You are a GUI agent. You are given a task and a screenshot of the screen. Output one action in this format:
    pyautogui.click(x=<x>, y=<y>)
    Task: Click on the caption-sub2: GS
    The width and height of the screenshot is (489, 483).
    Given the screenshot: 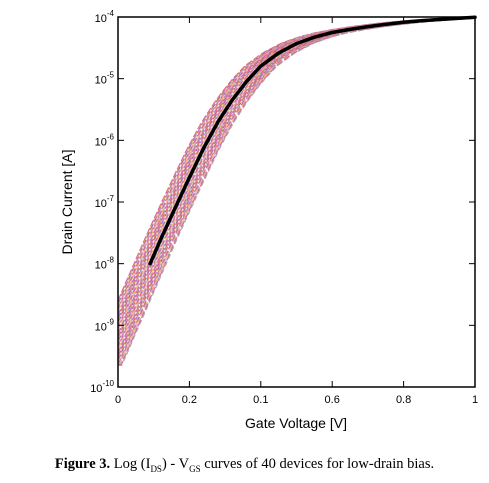 What is the action you would take?
    pyautogui.click(x=195, y=468)
    